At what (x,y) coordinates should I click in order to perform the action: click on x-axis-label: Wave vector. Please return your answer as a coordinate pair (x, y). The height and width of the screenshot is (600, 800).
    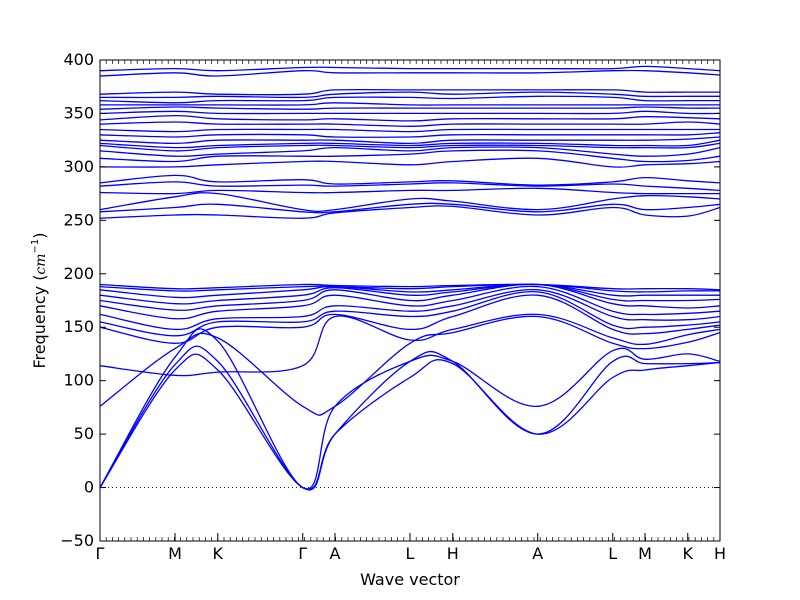
    Looking at the image, I should click on (410, 579).